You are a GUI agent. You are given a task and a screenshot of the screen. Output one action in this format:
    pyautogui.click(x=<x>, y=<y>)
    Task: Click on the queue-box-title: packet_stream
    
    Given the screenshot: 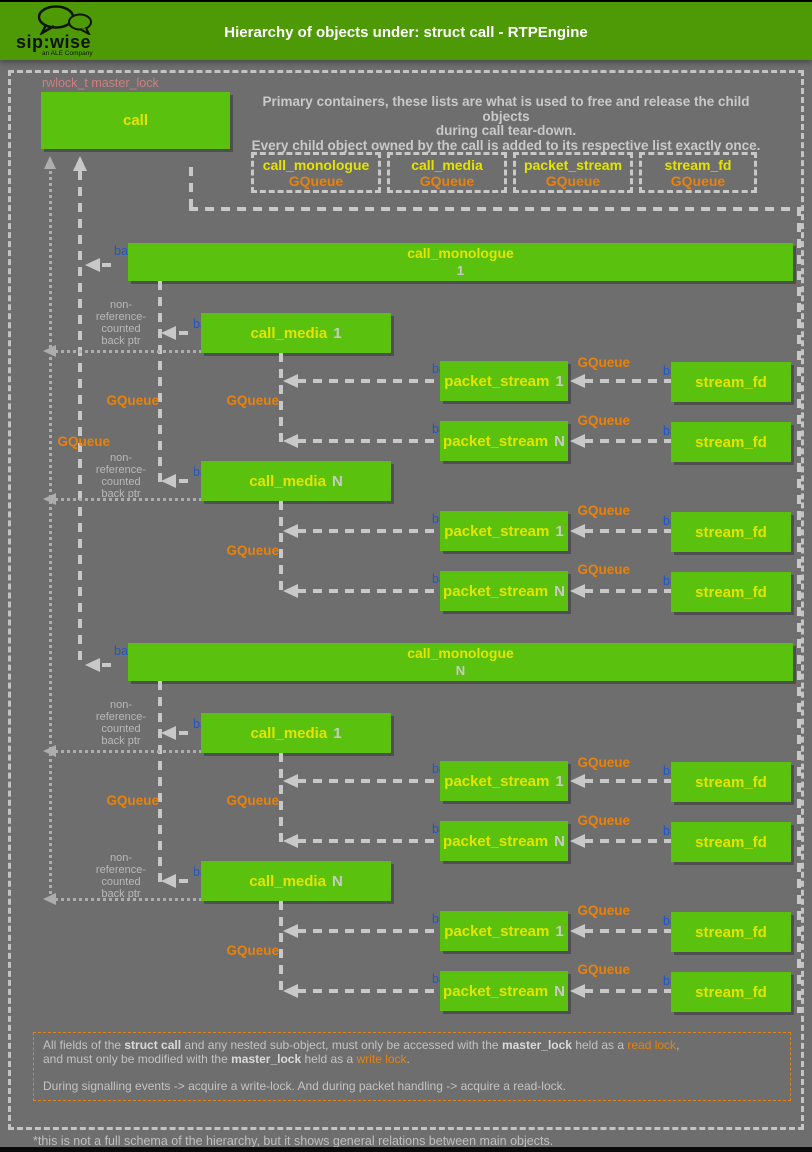 What is the action you would take?
    pyautogui.click(x=573, y=165)
    